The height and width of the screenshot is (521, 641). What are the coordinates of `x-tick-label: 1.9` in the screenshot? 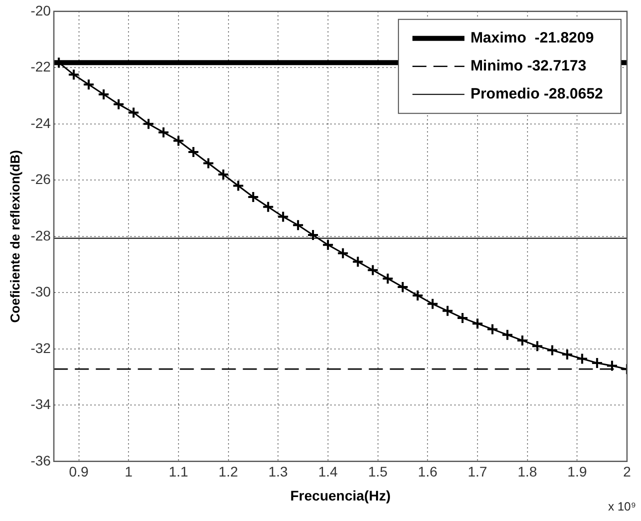 It's located at (577, 472).